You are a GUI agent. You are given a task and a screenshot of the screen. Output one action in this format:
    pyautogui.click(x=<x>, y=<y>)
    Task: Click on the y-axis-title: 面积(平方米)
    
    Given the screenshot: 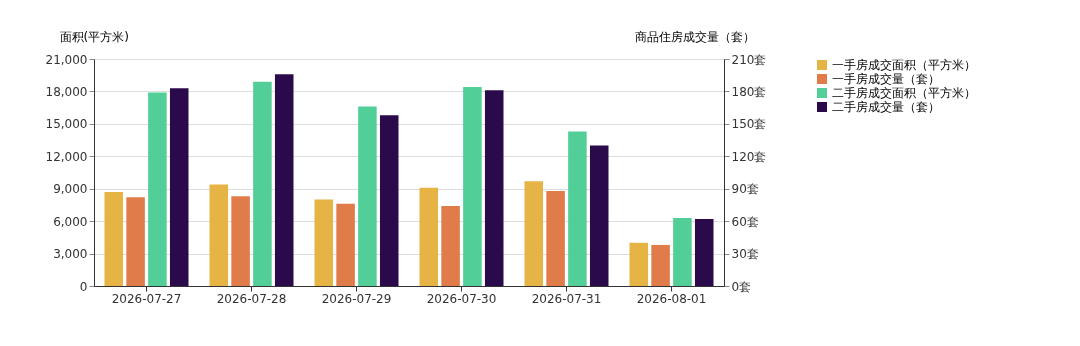 What is the action you would take?
    pyautogui.click(x=94, y=36)
    